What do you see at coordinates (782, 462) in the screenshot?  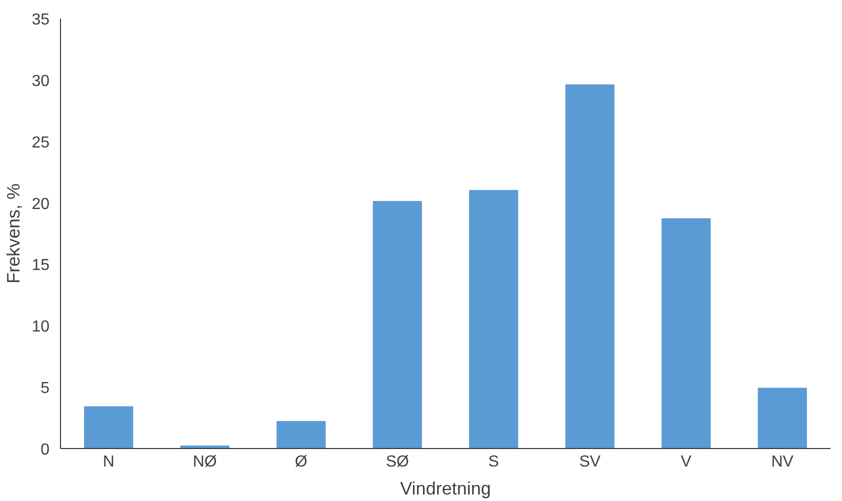 I see `x-tick-label: NV` at bounding box center [782, 462].